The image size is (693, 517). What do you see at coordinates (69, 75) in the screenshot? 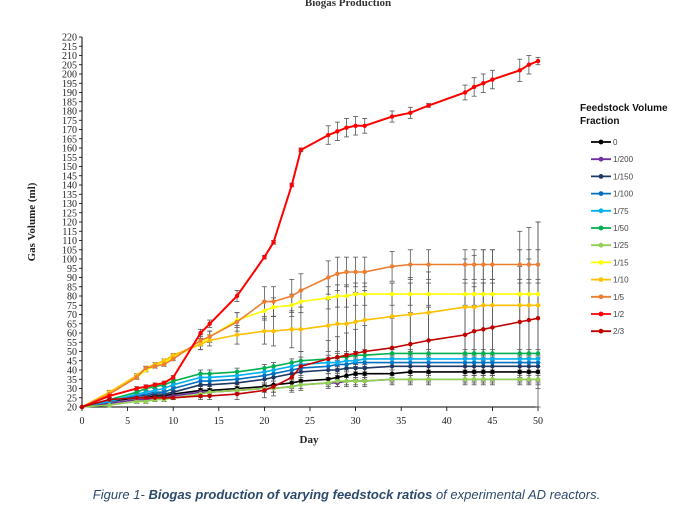
I see `y-tick-label: 200` at bounding box center [69, 75].